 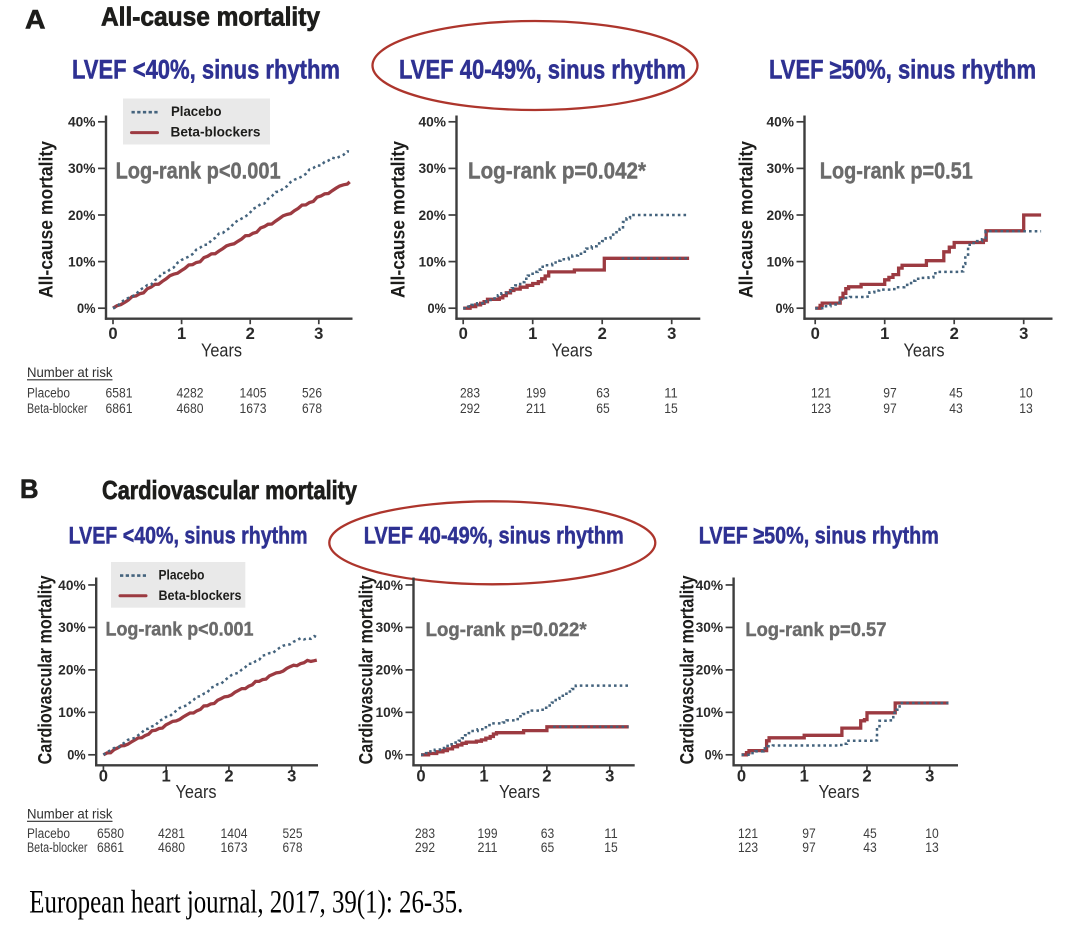 I want to click on svg-text: Log-rank p<0.001, so click(x=180, y=630).